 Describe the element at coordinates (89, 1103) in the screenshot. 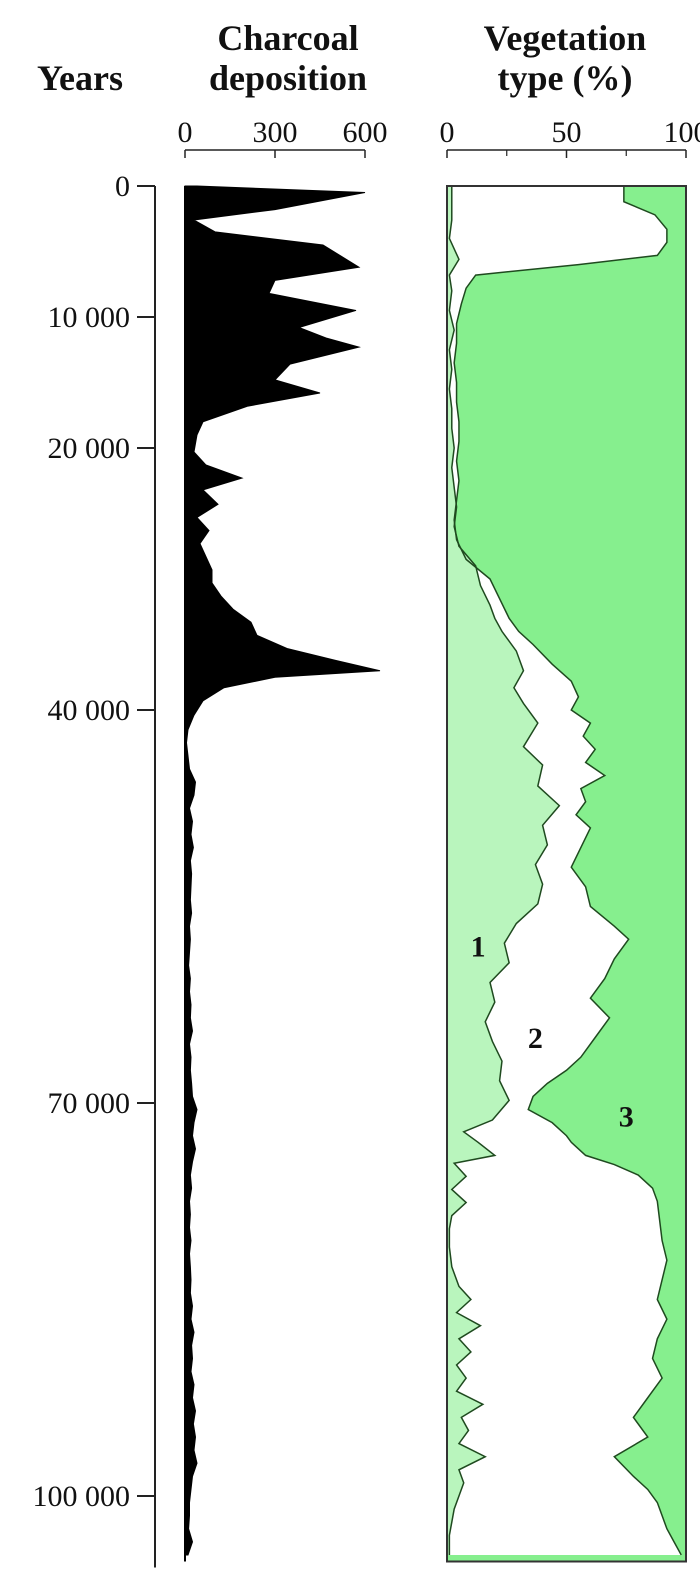

I see `years-tick-label-4: 70 000` at that location.